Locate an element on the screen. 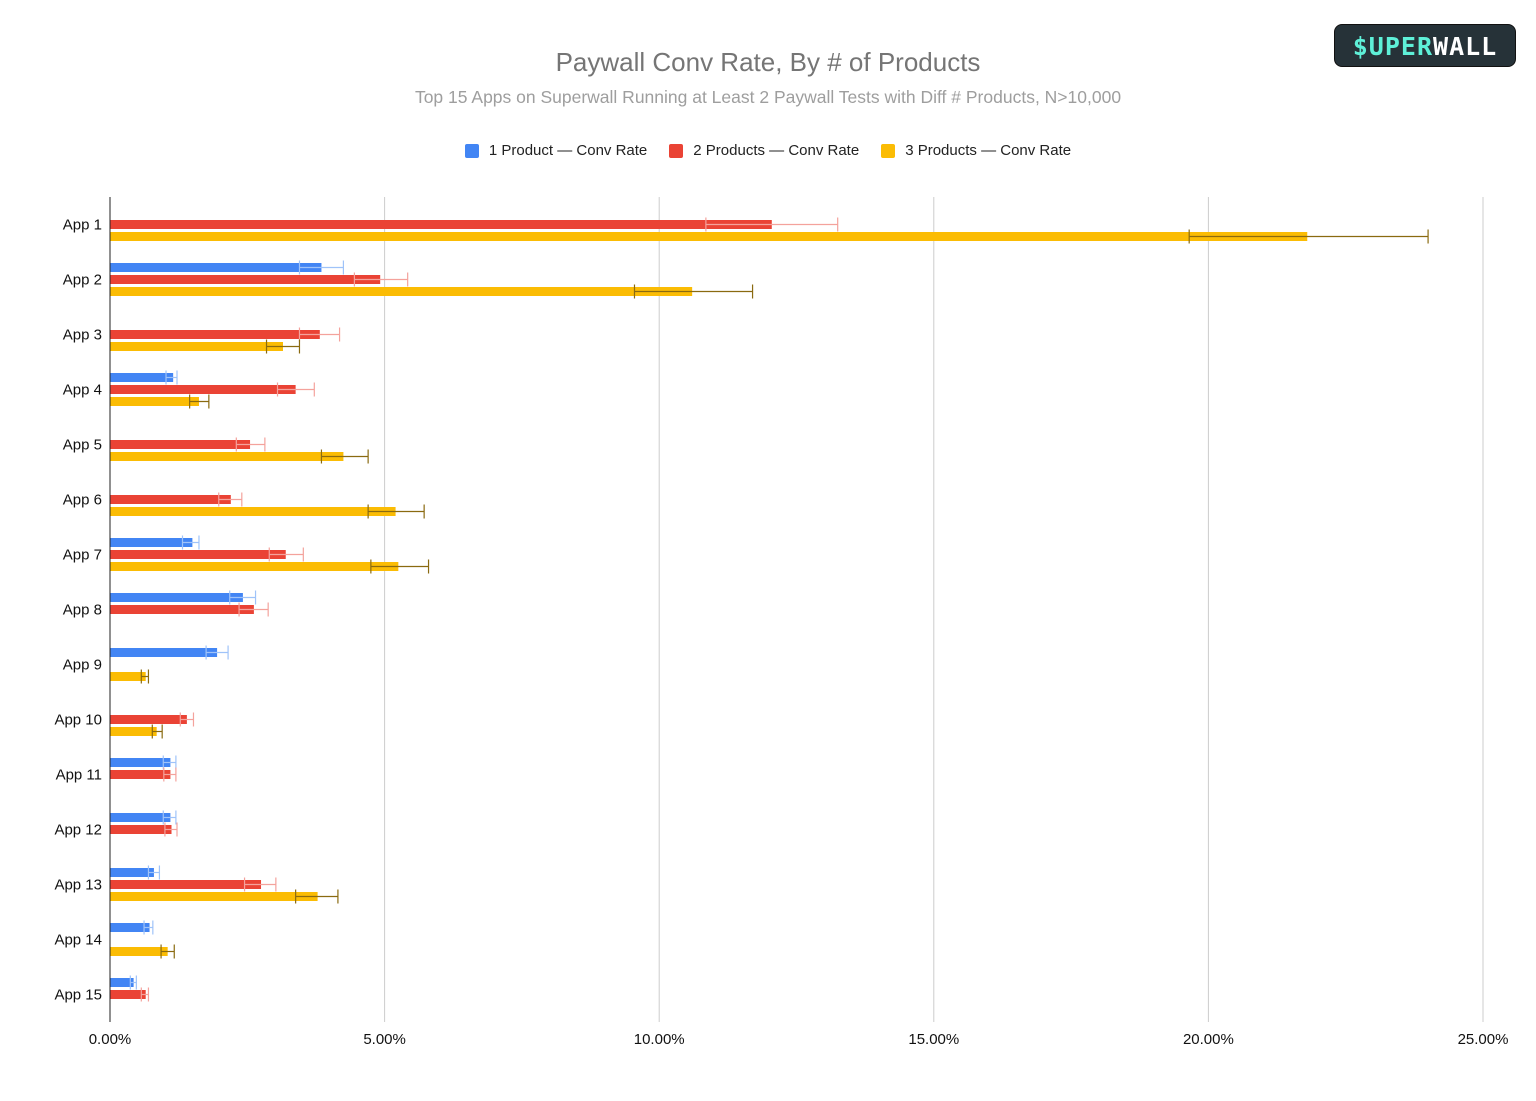 The width and height of the screenshot is (1536, 1101). legend-label-1-product: 1 Product — Conv Rate is located at coordinates (568, 150).